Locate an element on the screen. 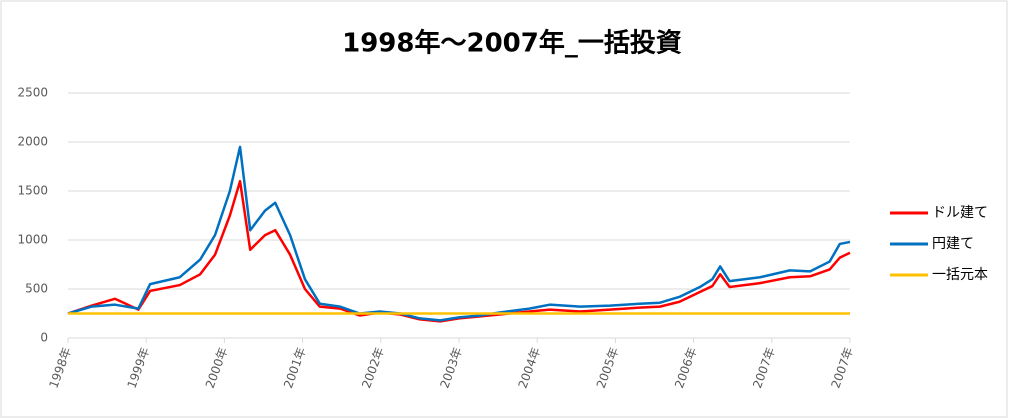  y-tick-label: 0 is located at coordinates (44, 338).